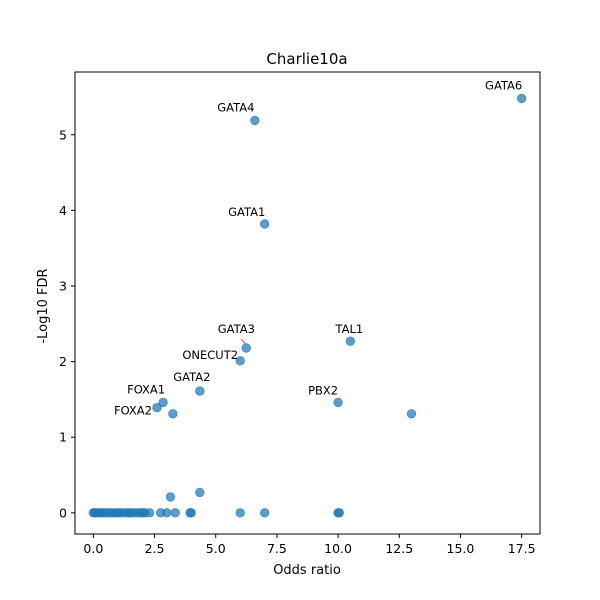 The width and height of the screenshot is (600, 600). Describe the element at coordinates (63, 361) in the screenshot. I see `y-tick-label: 2` at that location.